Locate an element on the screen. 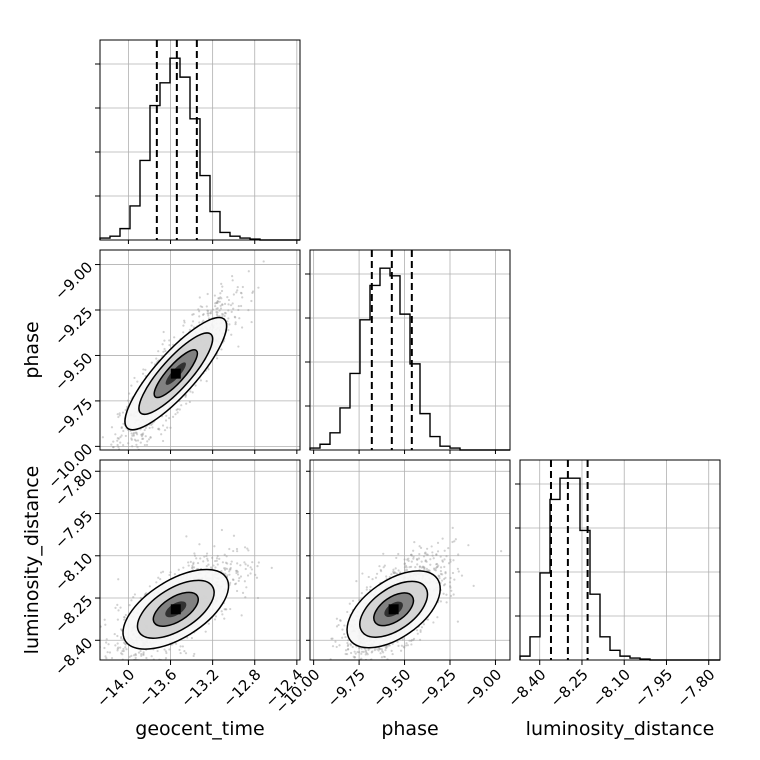 Image resolution: width=760 pixels, height=760 pixels. x-axis-label-luminosity_distance: luminosity_distance is located at coordinates (620, 729).